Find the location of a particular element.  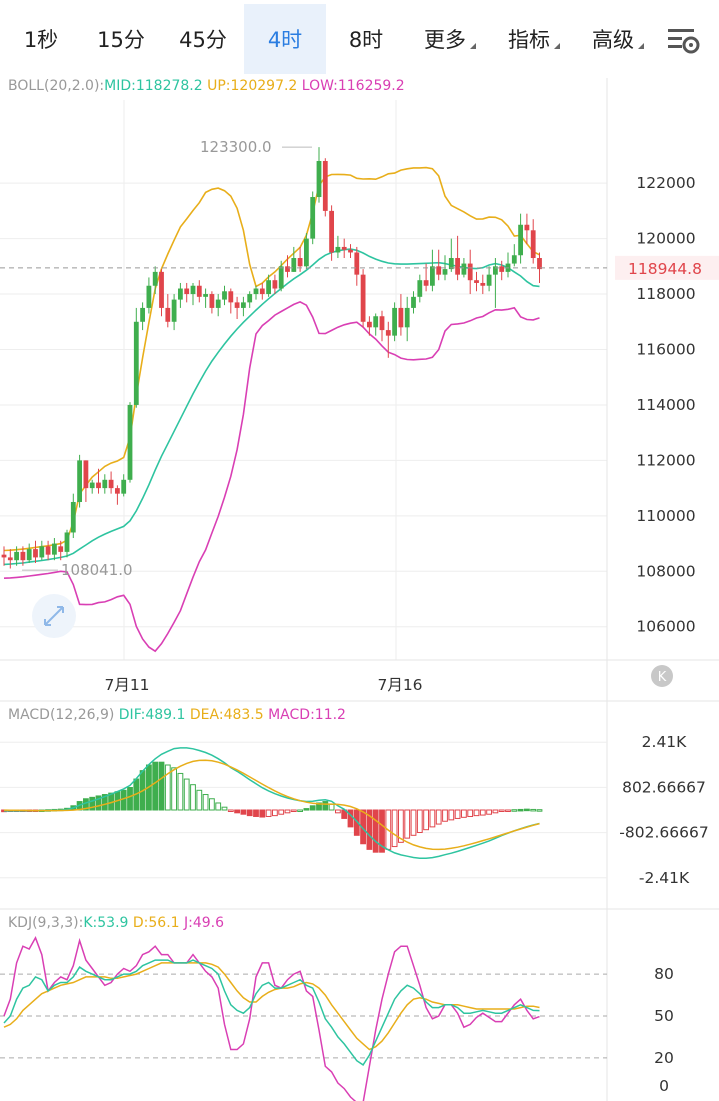

tab-label: 45分 is located at coordinates (203, 40).